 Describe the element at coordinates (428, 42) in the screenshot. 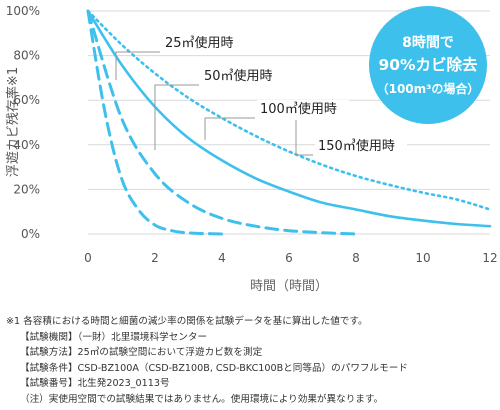

I see `badge-line-1: 8時間で` at that location.